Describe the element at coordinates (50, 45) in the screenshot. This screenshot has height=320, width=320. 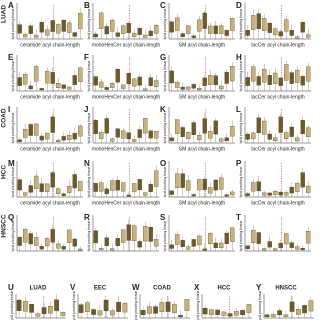
I see `x-label: ceramide acyl chain-length` at that location.